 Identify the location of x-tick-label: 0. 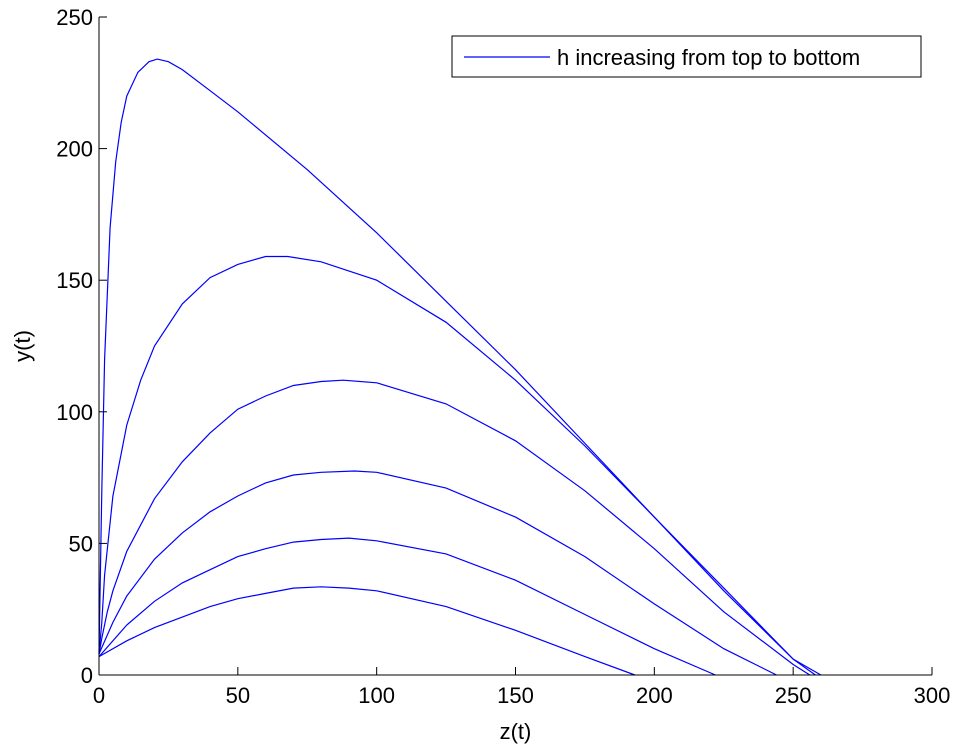
(99, 695).